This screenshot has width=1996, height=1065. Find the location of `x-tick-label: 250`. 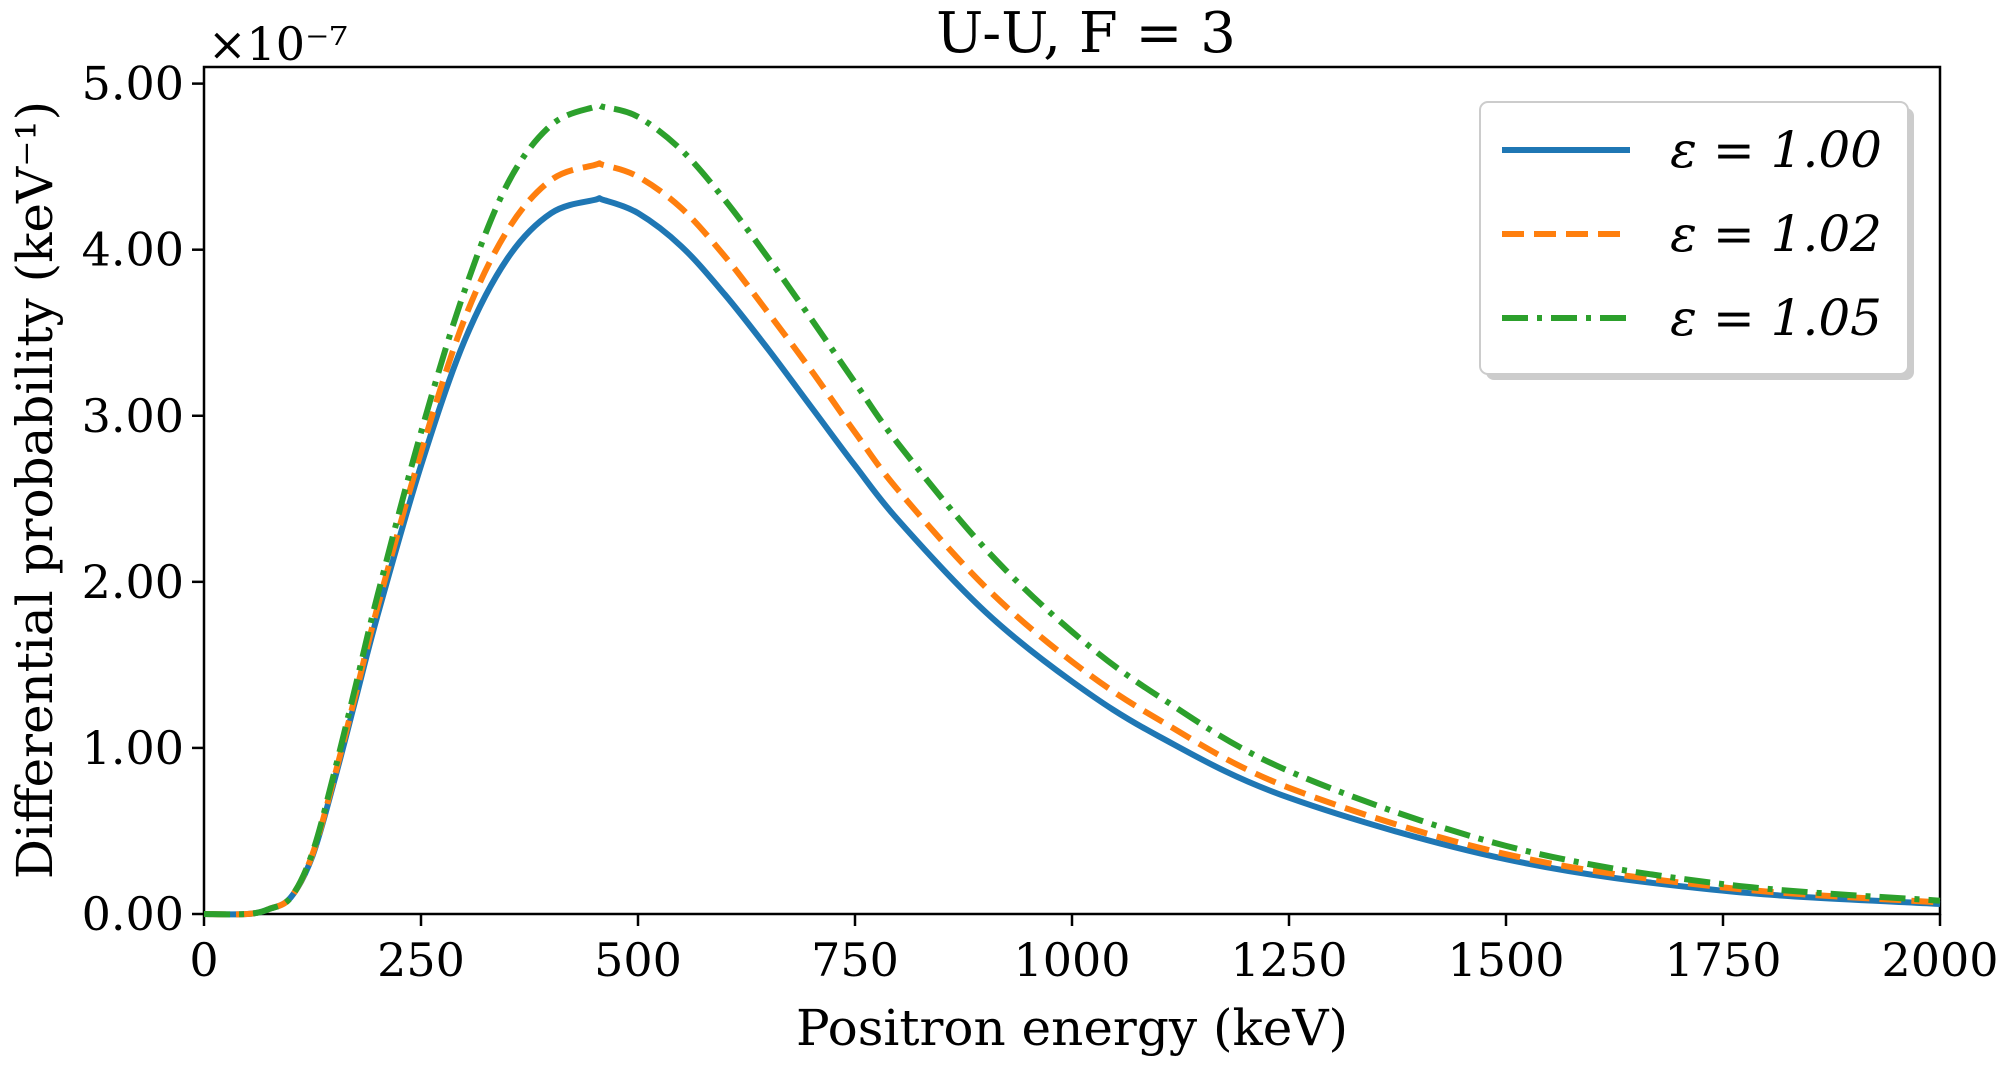

x-tick-label: 250 is located at coordinates (421, 960).